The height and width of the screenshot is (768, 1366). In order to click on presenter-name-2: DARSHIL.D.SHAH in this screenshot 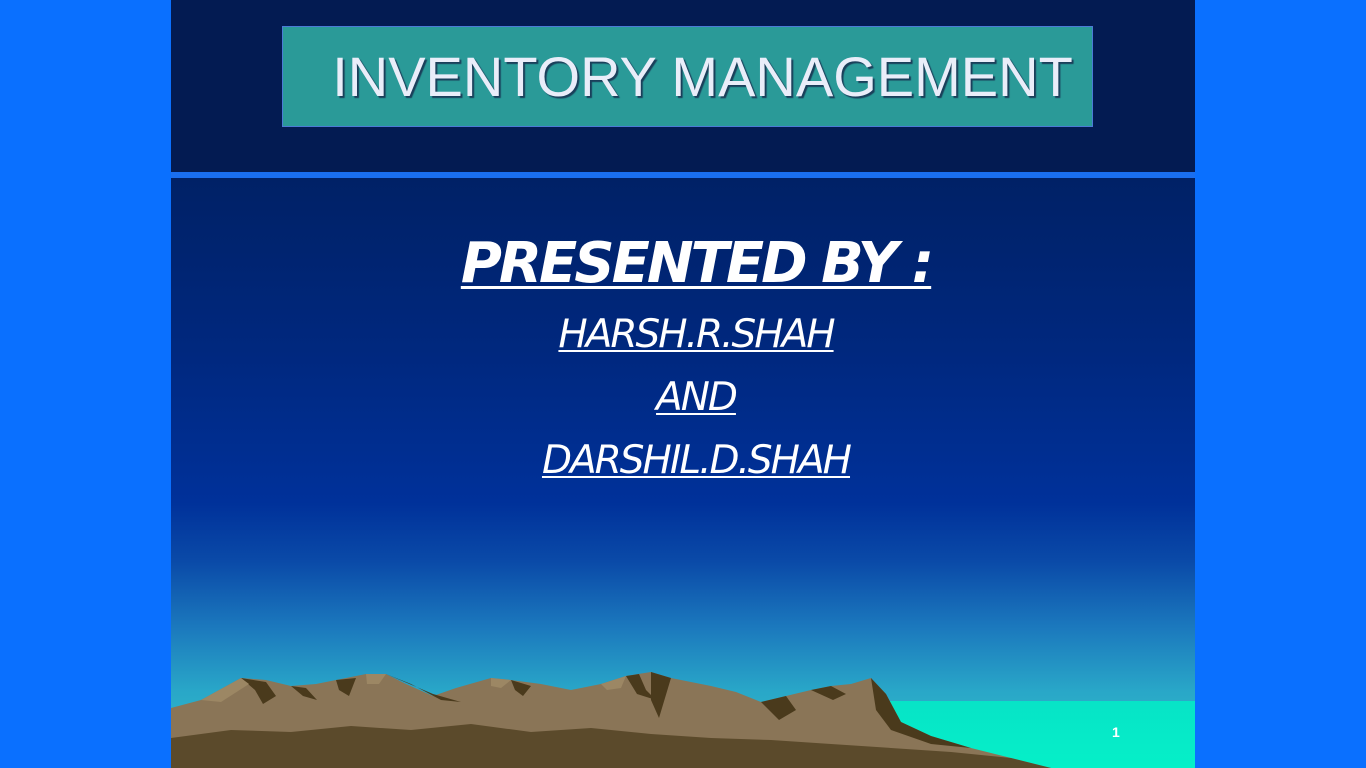, I will do `click(696, 460)`.